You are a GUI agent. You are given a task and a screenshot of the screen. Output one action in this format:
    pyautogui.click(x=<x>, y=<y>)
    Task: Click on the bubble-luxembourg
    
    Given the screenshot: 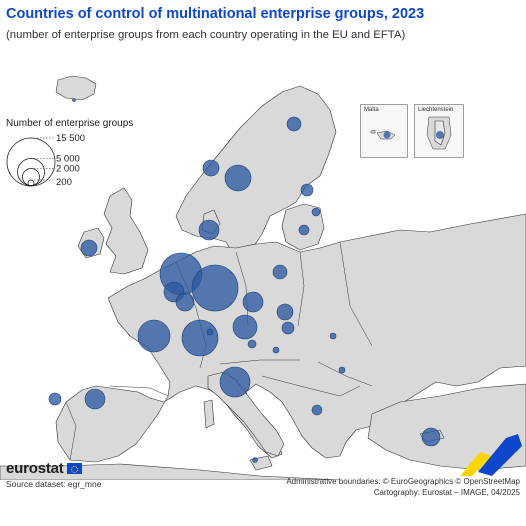 What is the action you would take?
    pyautogui.click(x=185, y=302)
    